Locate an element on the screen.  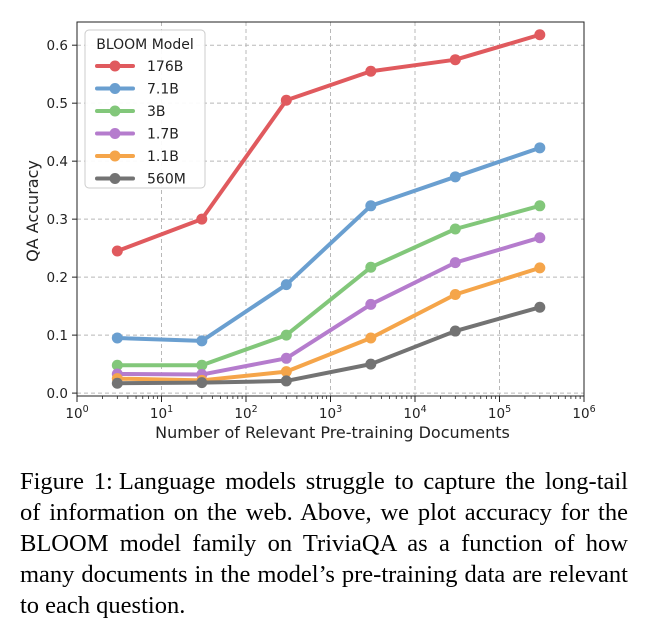
x-tick-label: 10⁴ is located at coordinates (414, 413).